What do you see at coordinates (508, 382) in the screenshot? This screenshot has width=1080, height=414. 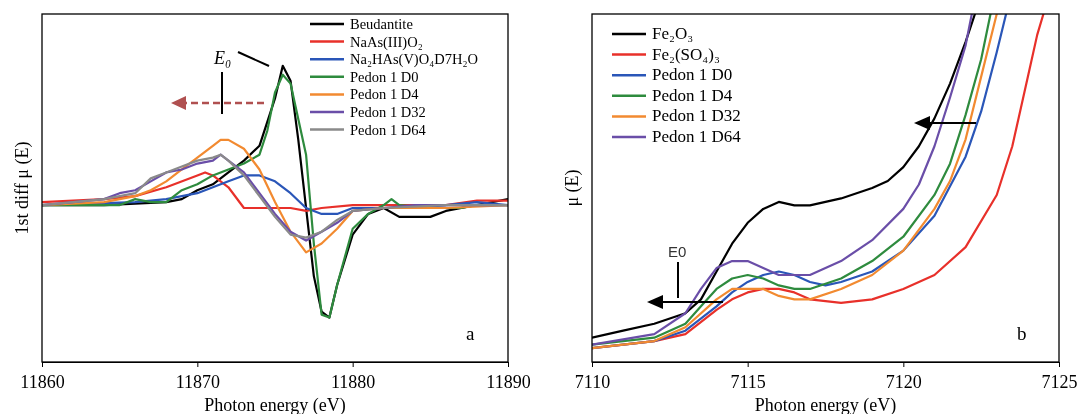 I see `x-tick-label: 11890` at bounding box center [508, 382].